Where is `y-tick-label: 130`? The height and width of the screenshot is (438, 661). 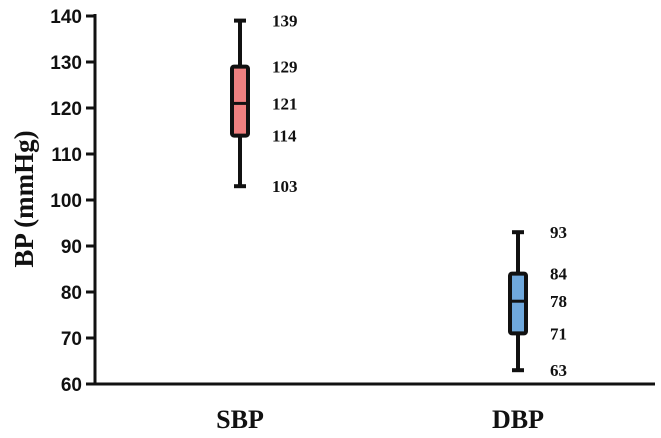
y-tick-label: 130 is located at coordinates (66, 63).